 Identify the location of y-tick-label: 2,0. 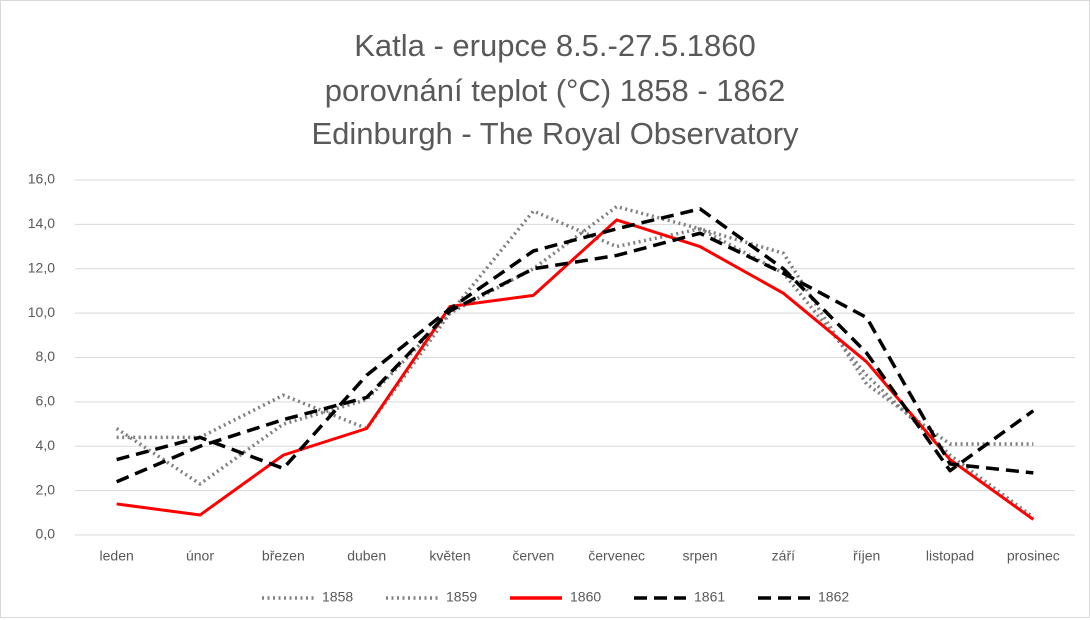
(46, 489).